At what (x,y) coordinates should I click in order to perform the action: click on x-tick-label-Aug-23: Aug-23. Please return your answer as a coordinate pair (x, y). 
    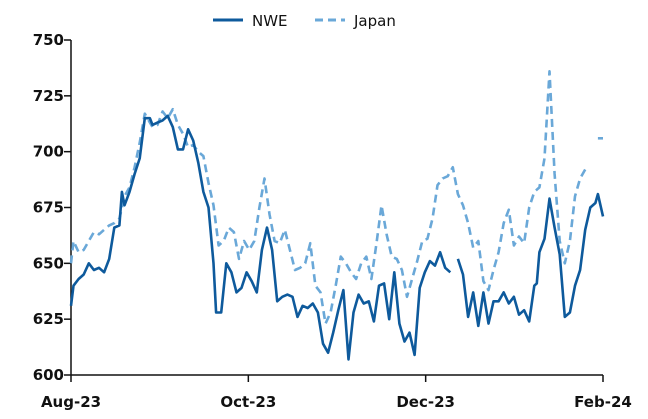
    Looking at the image, I should click on (71, 402).